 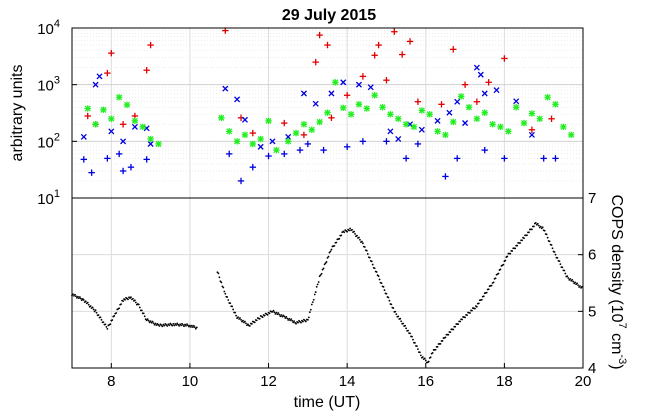 I want to click on top-ytick-exp: 3, so click(x=57, y=81).